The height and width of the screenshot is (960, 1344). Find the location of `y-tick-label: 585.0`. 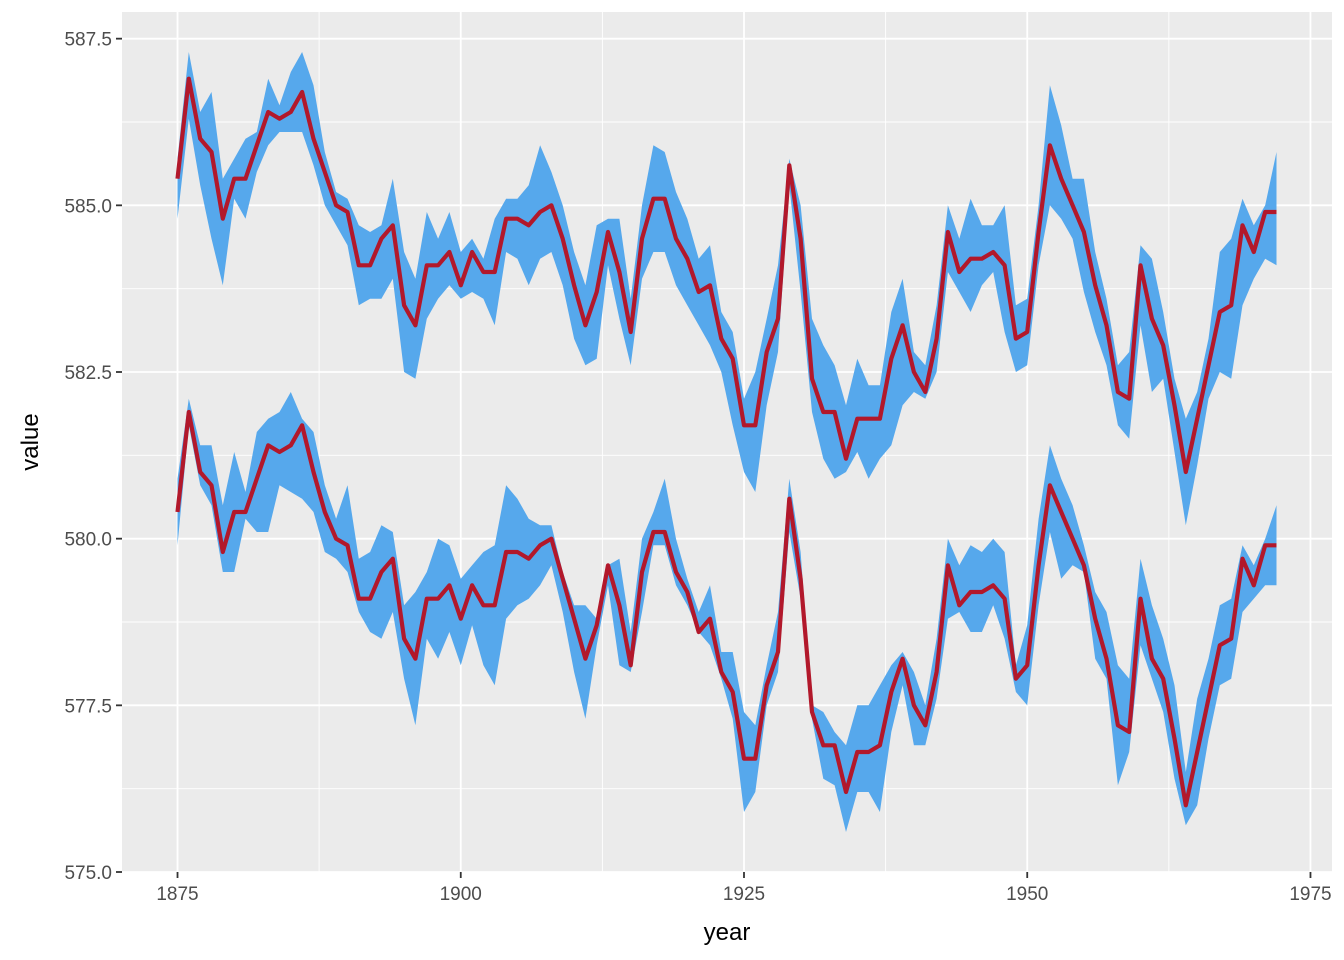

y-tick-label: 585.0 is located at coordinates (88, 206).